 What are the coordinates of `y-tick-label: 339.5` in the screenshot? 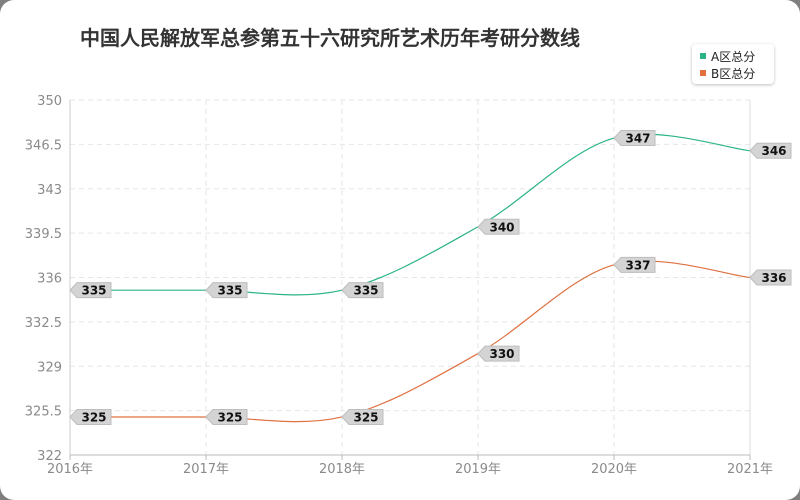 It's located at (43, 234).